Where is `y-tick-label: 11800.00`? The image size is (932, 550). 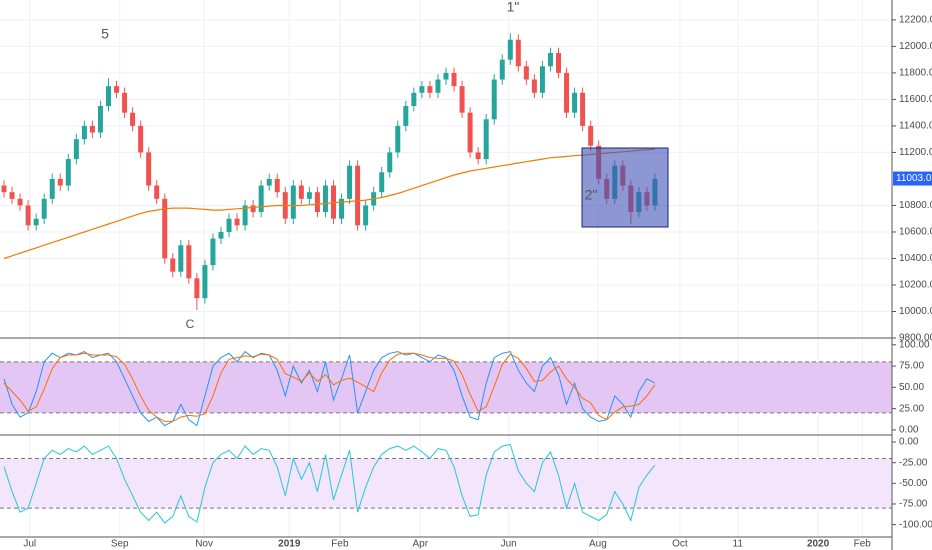 y-tick-label: 11800.00 is located at coordinates (915, 73).